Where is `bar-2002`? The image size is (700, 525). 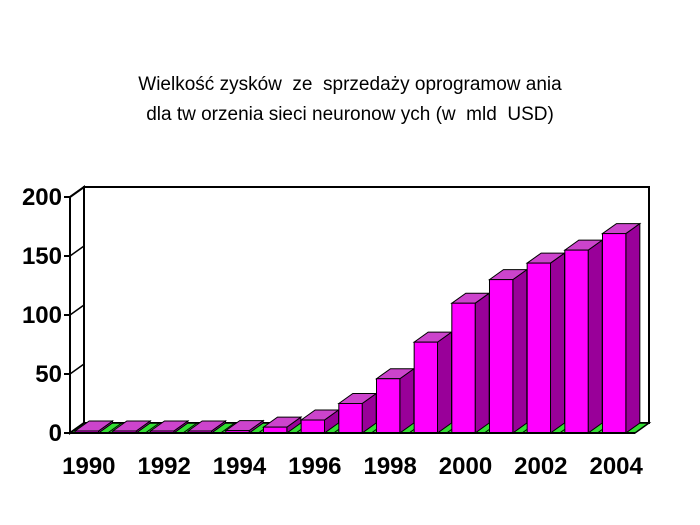 bar-2002 is located at coordinates (546, 343).